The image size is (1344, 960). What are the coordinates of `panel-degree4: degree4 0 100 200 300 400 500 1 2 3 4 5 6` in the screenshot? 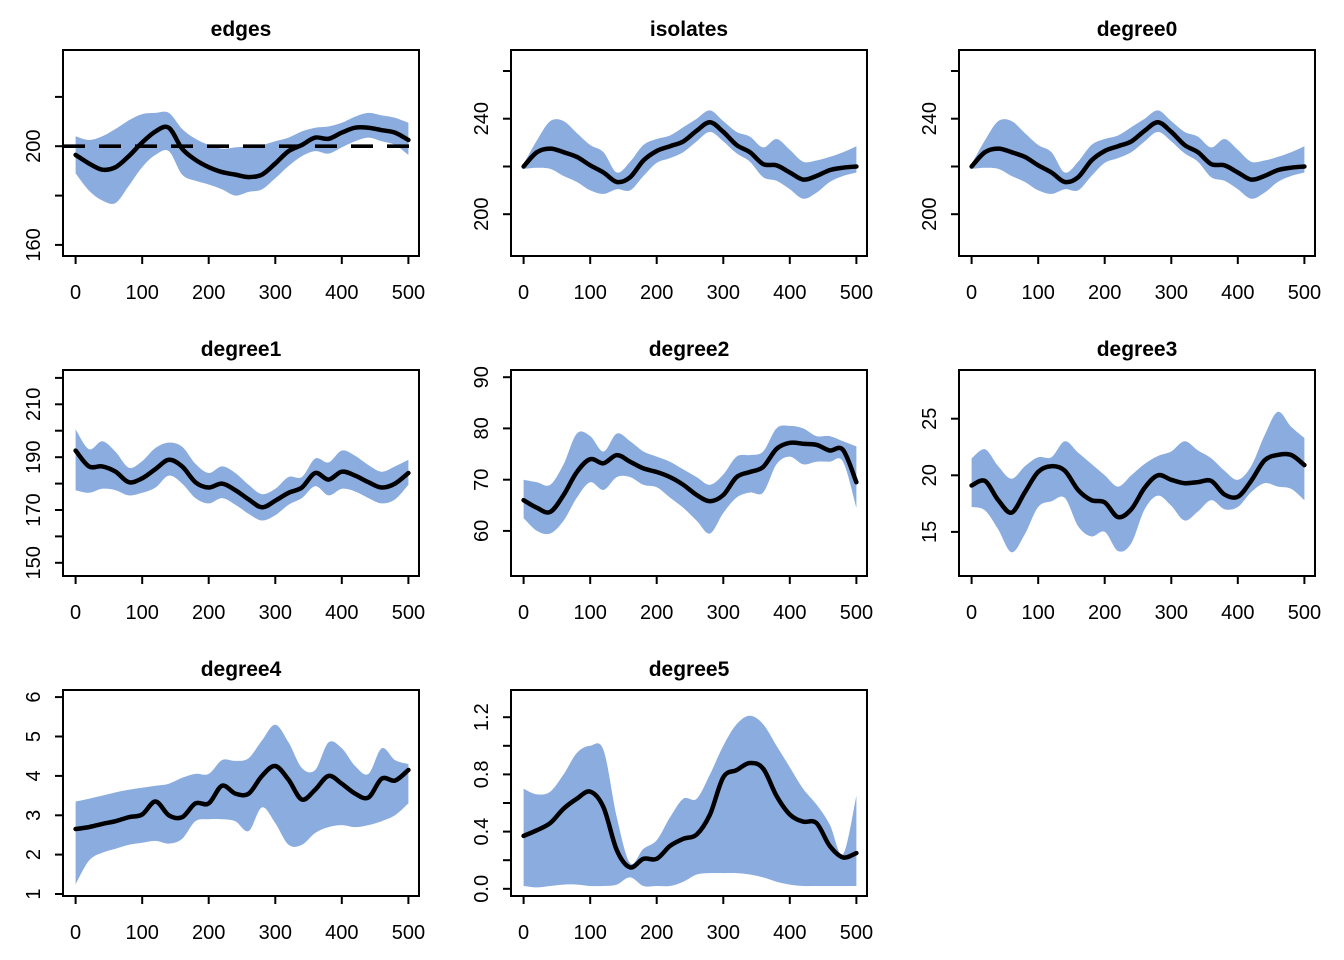 It's located at (224, 801).